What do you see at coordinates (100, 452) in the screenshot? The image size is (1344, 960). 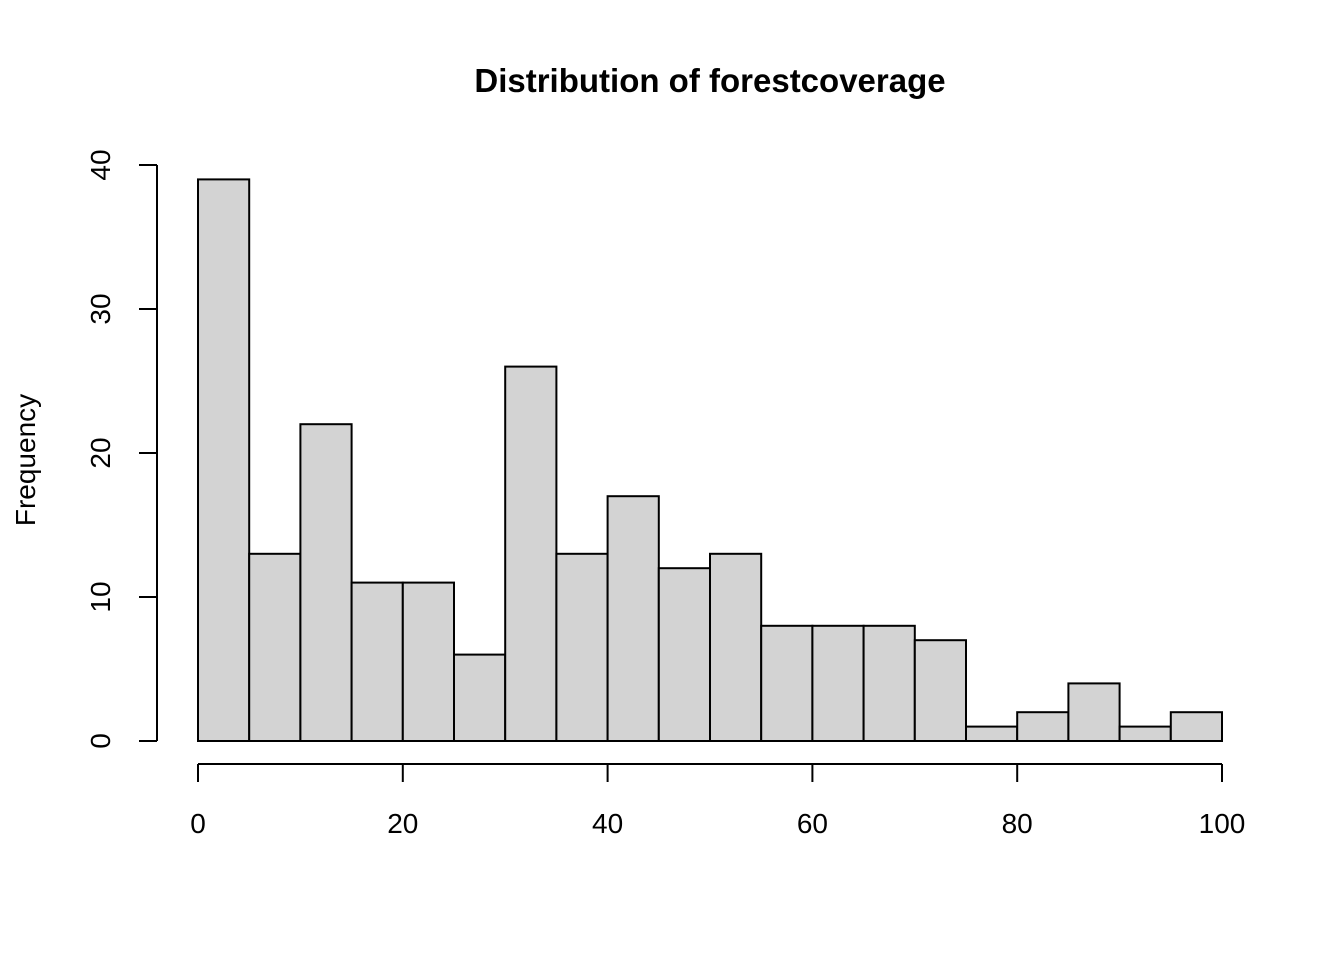 I see `y-tick-label: 20` at bounding box center [100, 452].